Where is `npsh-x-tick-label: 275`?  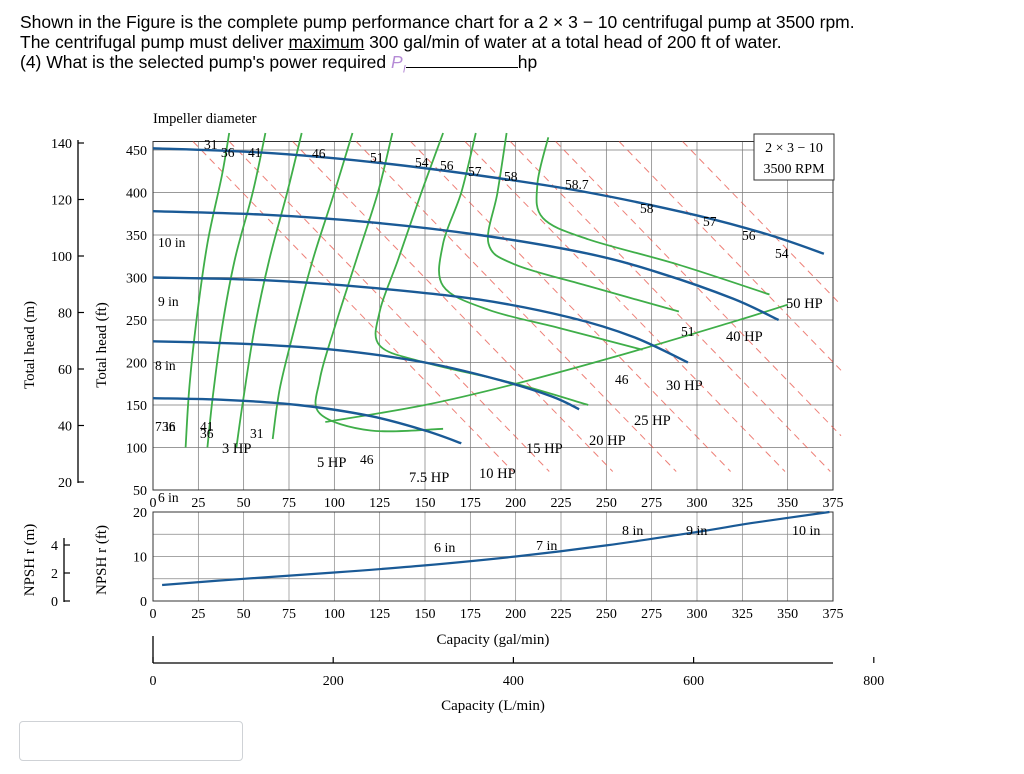 npsh-x-tick-label: 275 is located at coordinates (651, 614).